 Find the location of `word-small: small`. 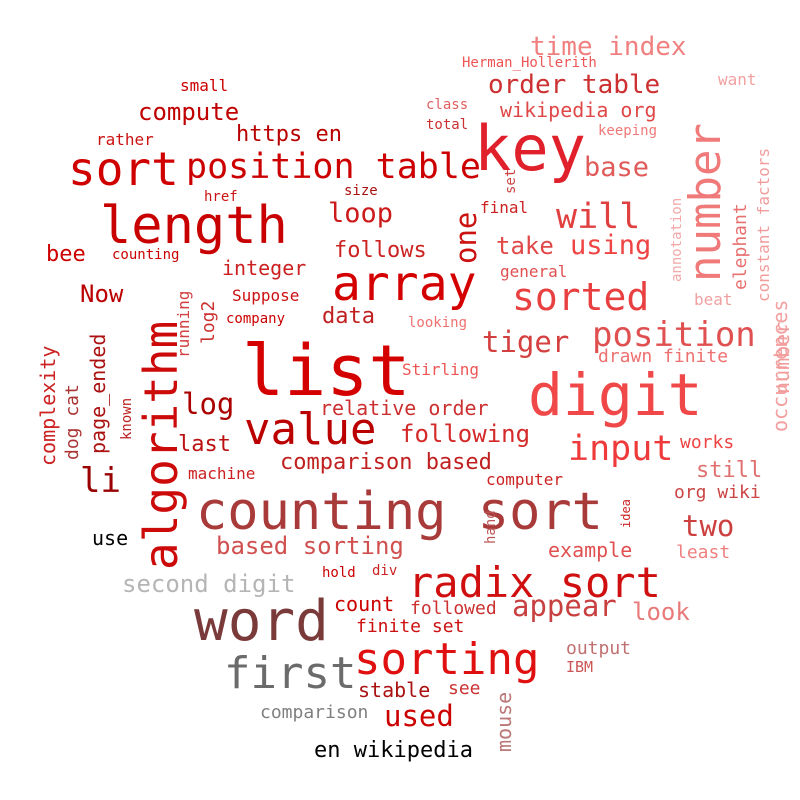

word-small: small is located at coordinates (204, 85).